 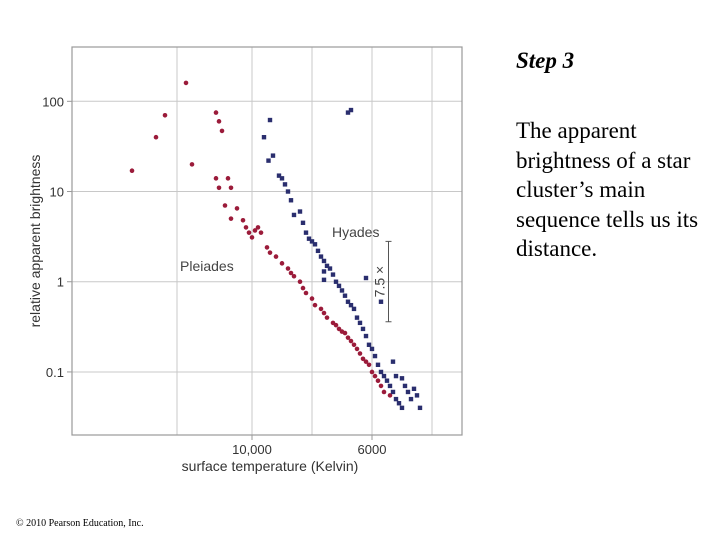 I want to click on x-tick-label: 6000, so click(x=372, y=449).